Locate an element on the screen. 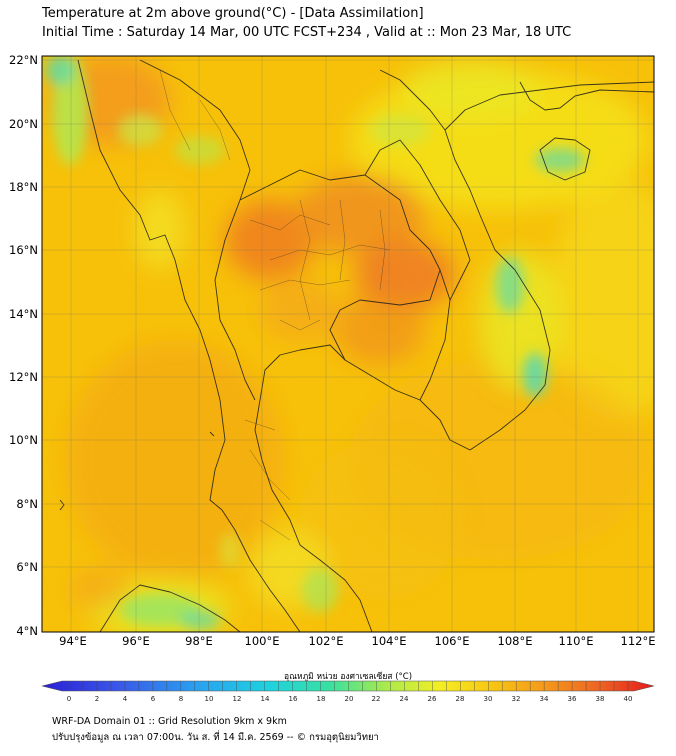 This screenshot has height=756, width=676. colorbar is located at coordinates (348, 686).